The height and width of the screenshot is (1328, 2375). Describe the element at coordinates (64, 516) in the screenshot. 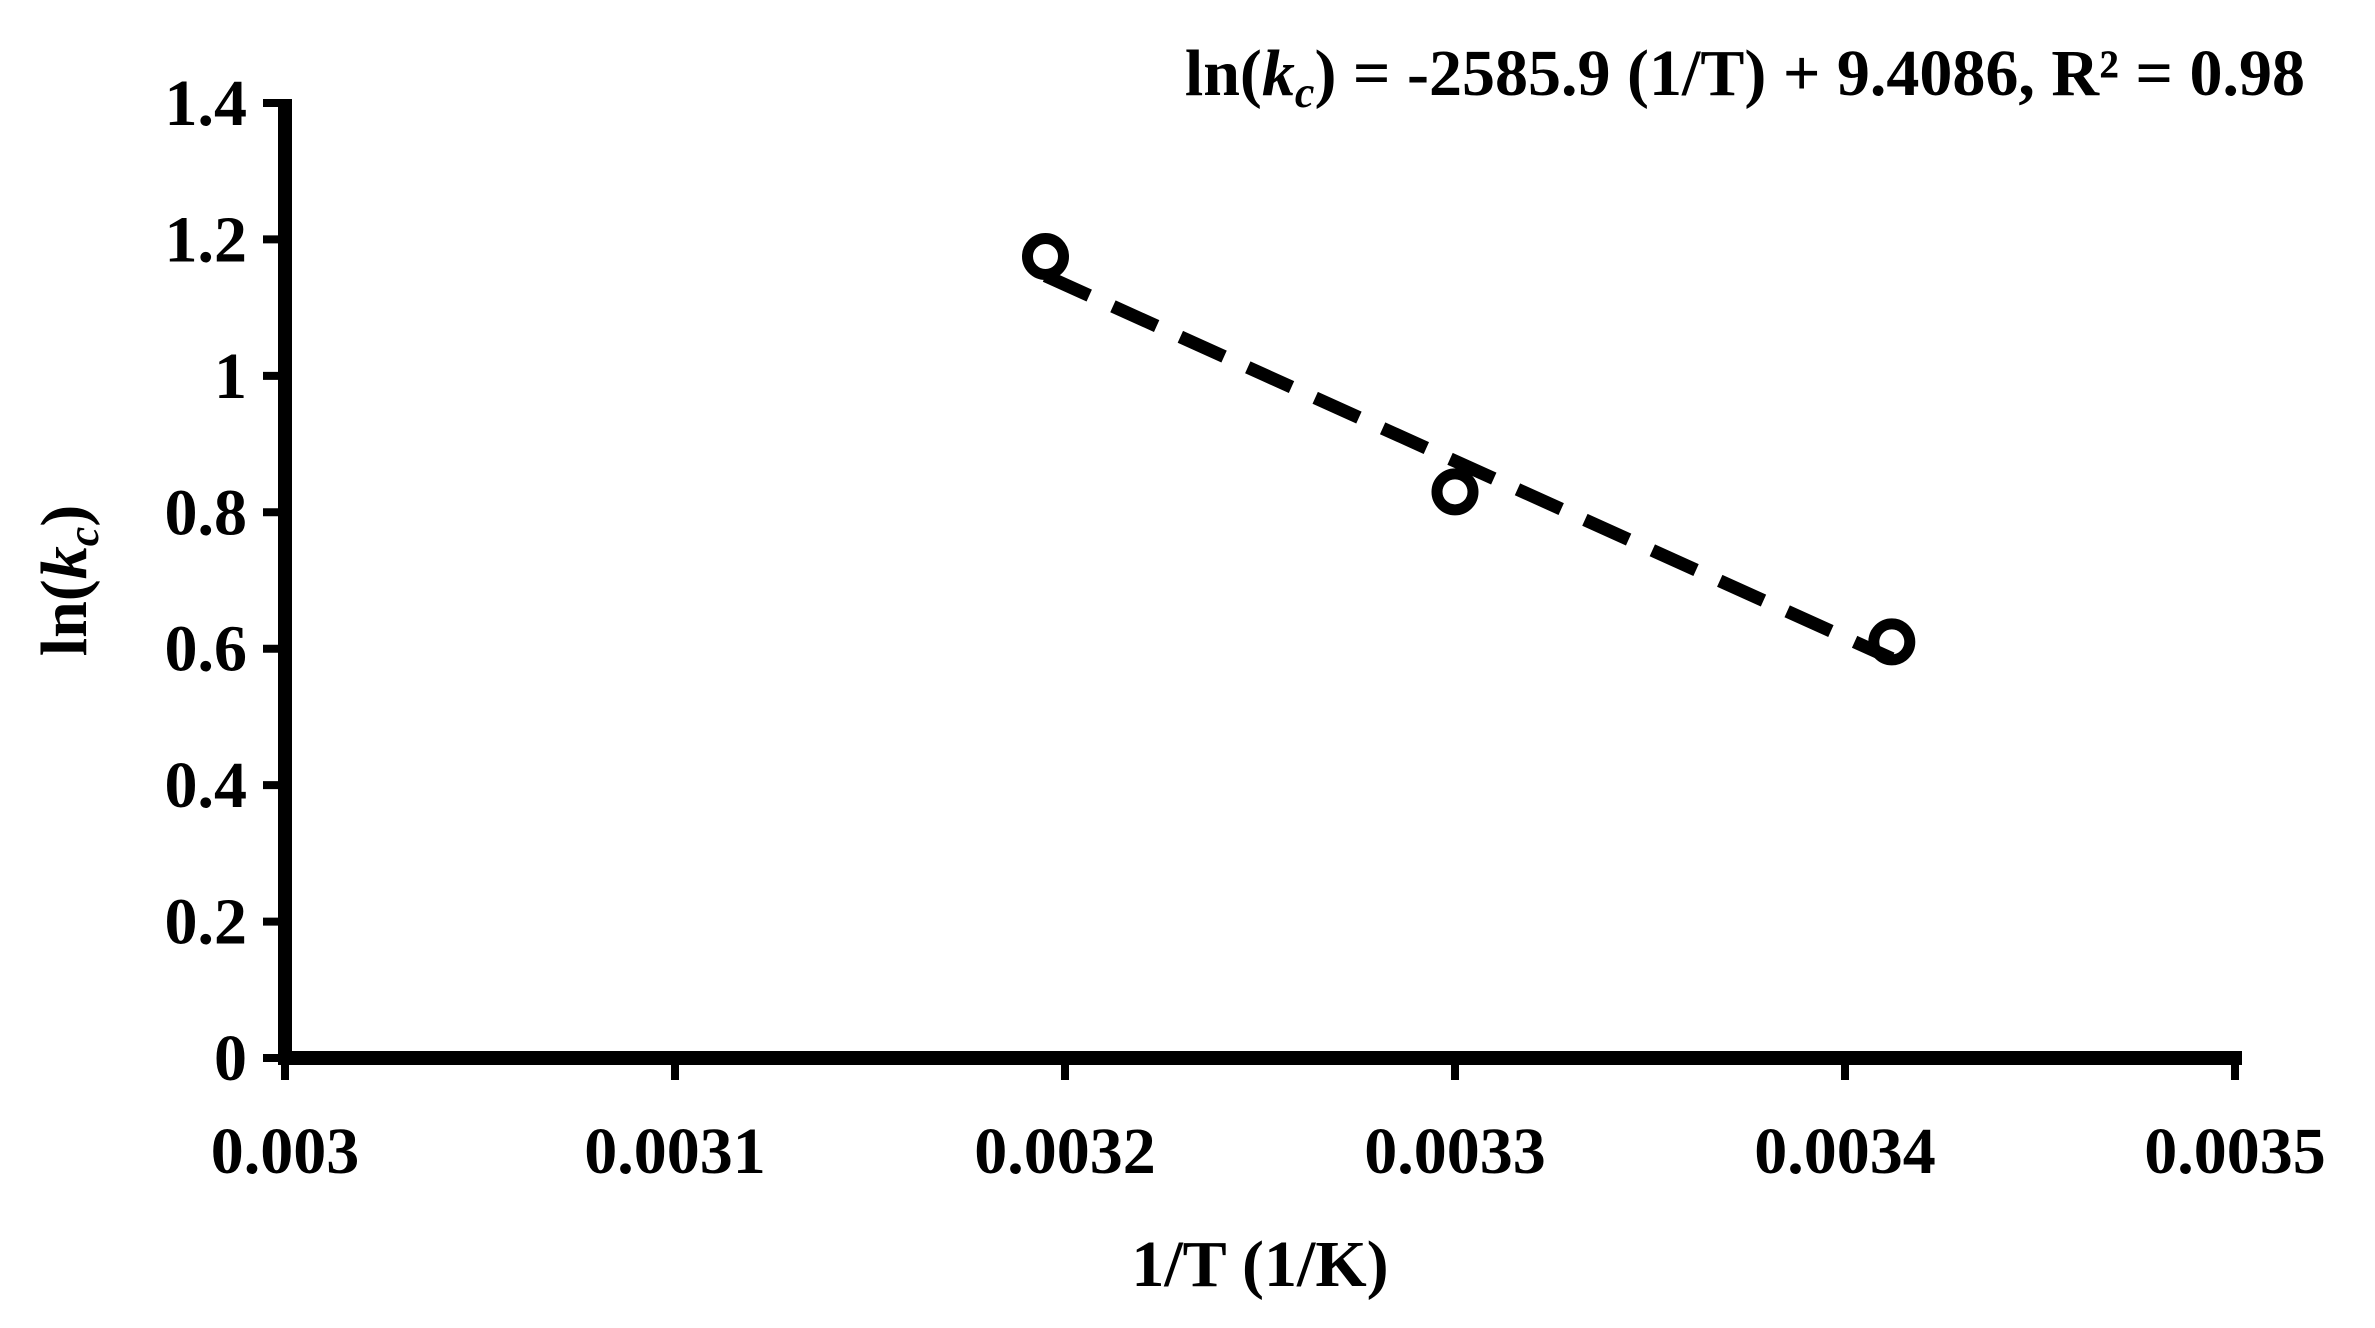

I see `y-axis-title-suffix: )` at that location.